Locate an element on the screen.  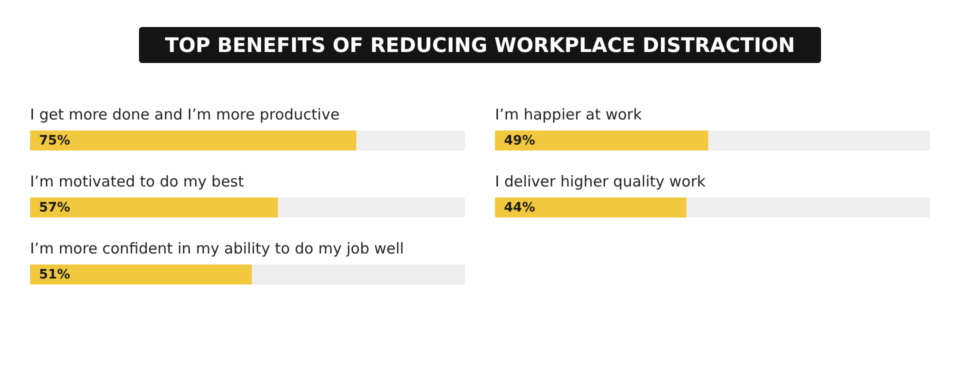
data-label: 57% is located at coordinates (54, 208).